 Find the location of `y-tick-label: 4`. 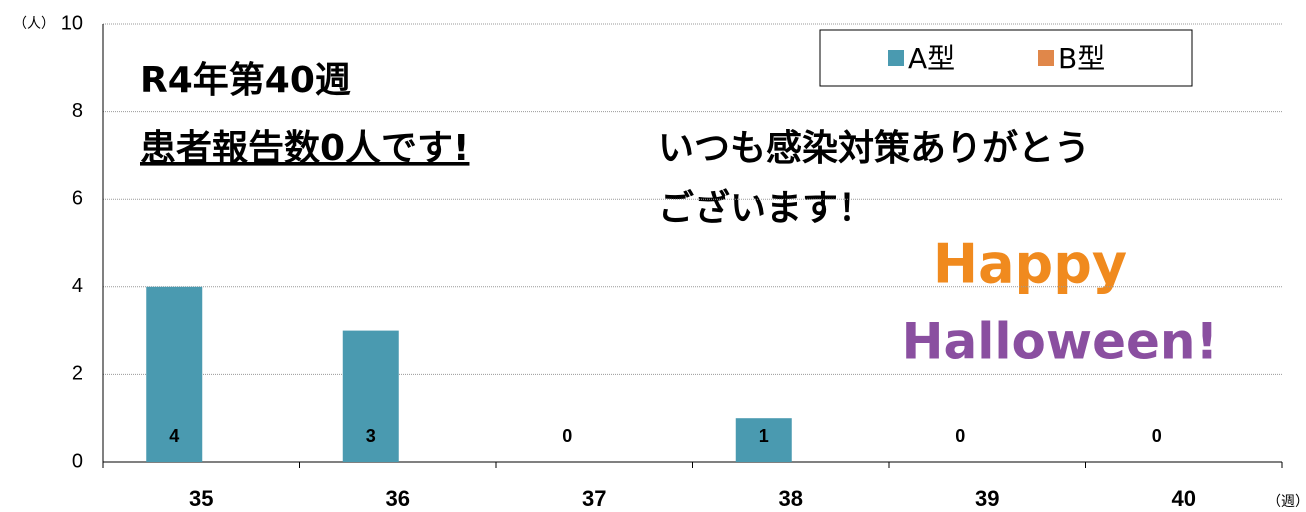

y-tick-label: 4 is located at coordinates (77, 286).